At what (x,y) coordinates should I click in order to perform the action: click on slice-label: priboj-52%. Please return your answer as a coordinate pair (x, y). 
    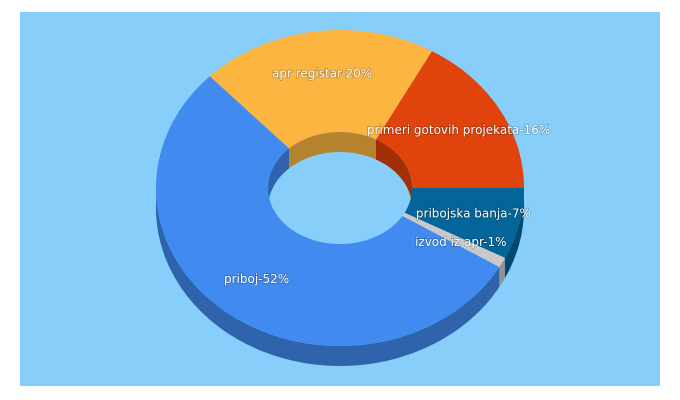
    Looking at the image, I should click on (256, 279).